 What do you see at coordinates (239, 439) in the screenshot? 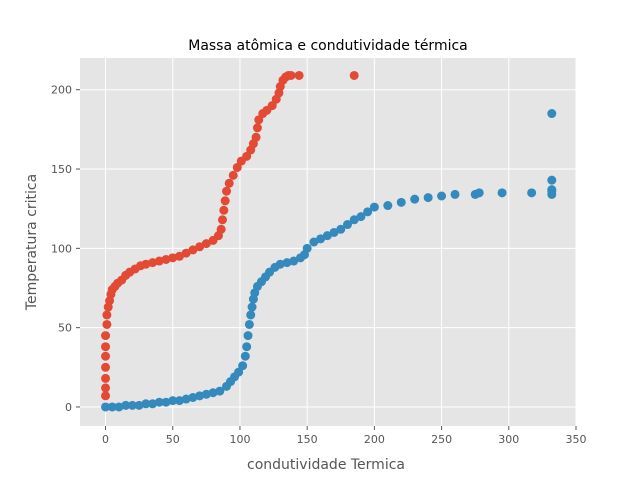
I see `x-tick-label: 100` at bounding box center [239, 439].